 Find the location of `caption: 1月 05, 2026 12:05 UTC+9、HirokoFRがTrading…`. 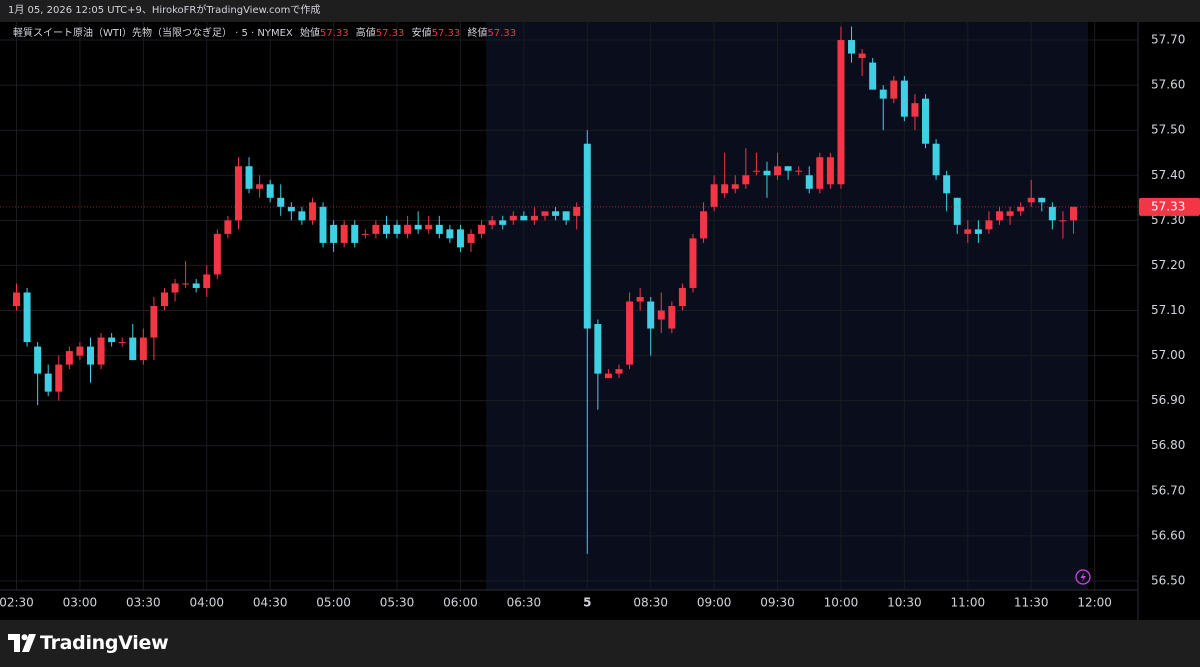

caption: 1月 05, 2026 12:05 UTC+9、HirokoFRがTrading… is located at coordinates (164, 10).